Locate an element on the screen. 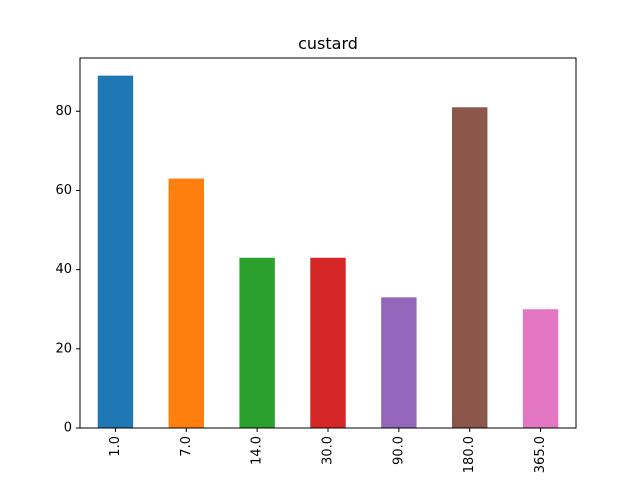  y-tick-label: 20 is located at coordinates (63, 348).